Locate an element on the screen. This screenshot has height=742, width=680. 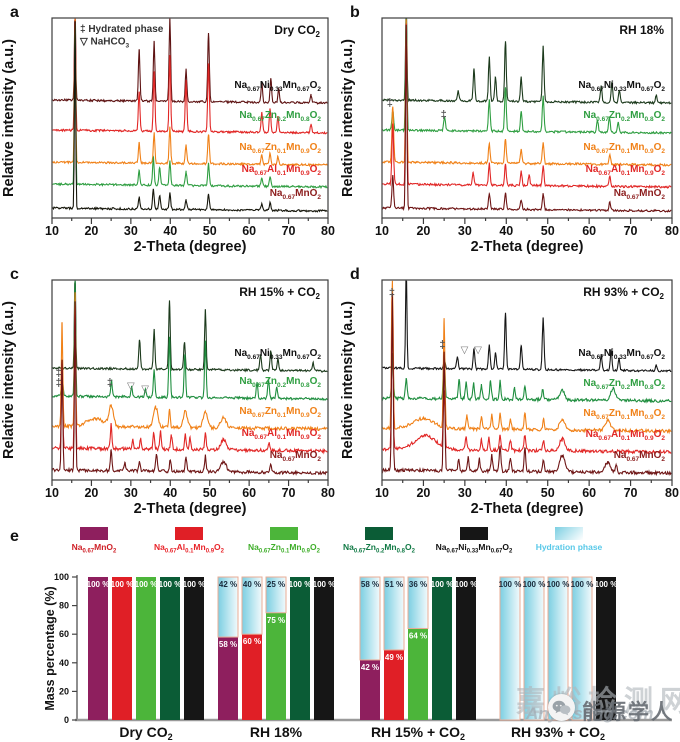
condition-title: RH 93% + CO2 is located at coordinates (623, 293).